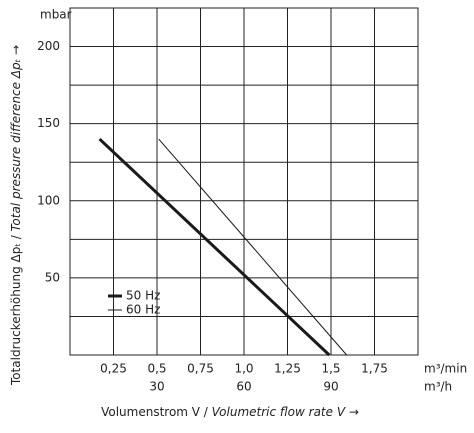 The image size is (474, 433). Describe the element at coordinates (48, 46) in the screenshot. I see `y-tick-label: 200` at that location.